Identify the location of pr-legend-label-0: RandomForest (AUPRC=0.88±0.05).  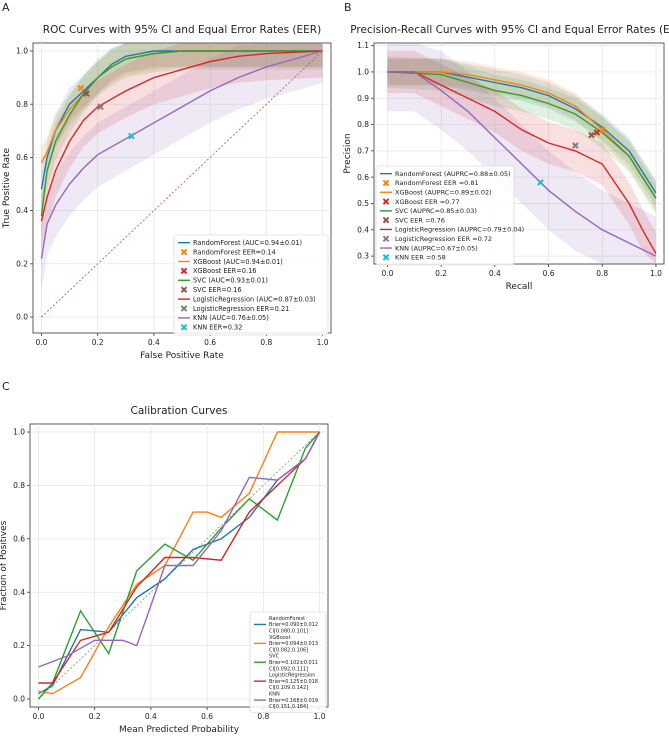
(453, 174).